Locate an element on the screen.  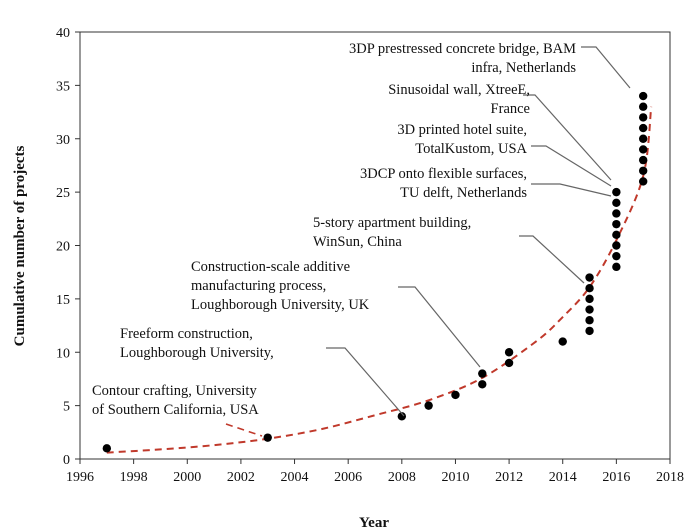
annotation-label: Contour crafting, University is located at coordinates (174, 391).